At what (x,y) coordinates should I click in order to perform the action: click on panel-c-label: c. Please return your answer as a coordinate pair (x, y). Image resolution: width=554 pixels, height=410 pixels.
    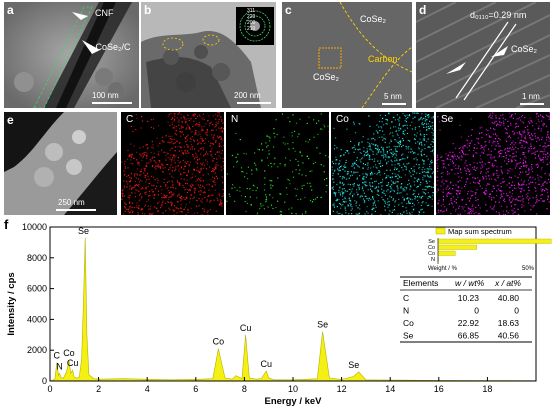
    Looking at the image, I should click on (288, 10).